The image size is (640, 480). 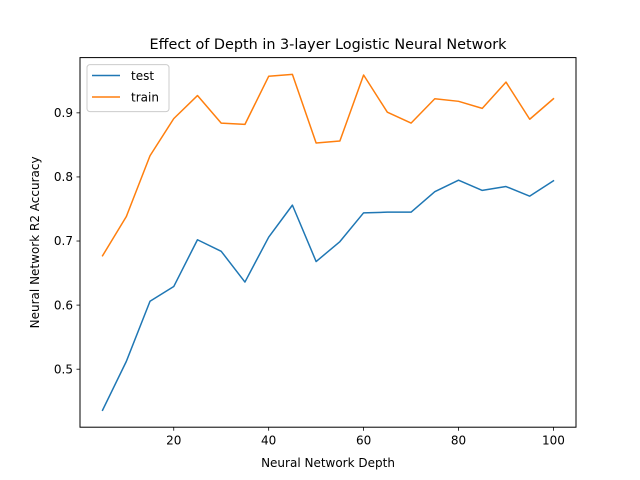 I want to click on legend-box, so click(x=128, y=88).